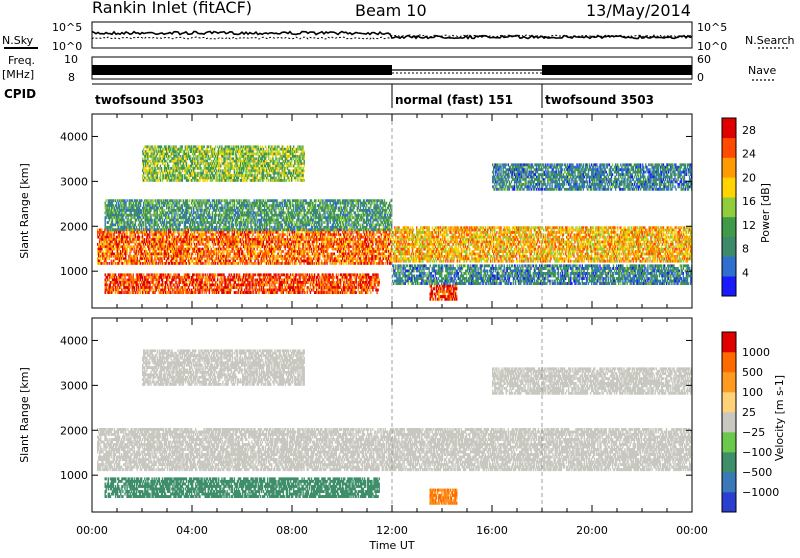 The width and height of the screenshot is (800, 558). What do you see at coordinates (21, 60) in the screenshot?
I see `freq-label: Freq.` at bounding box center [21, 60].